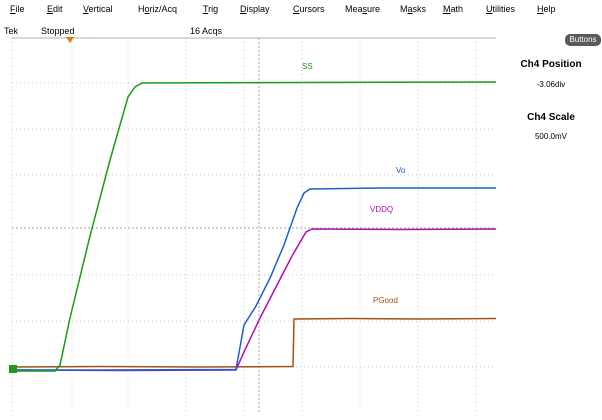 The height and width of the screenshot is (420, 602). I want to click on trace-label-vo: Vo, so click(401, 170).